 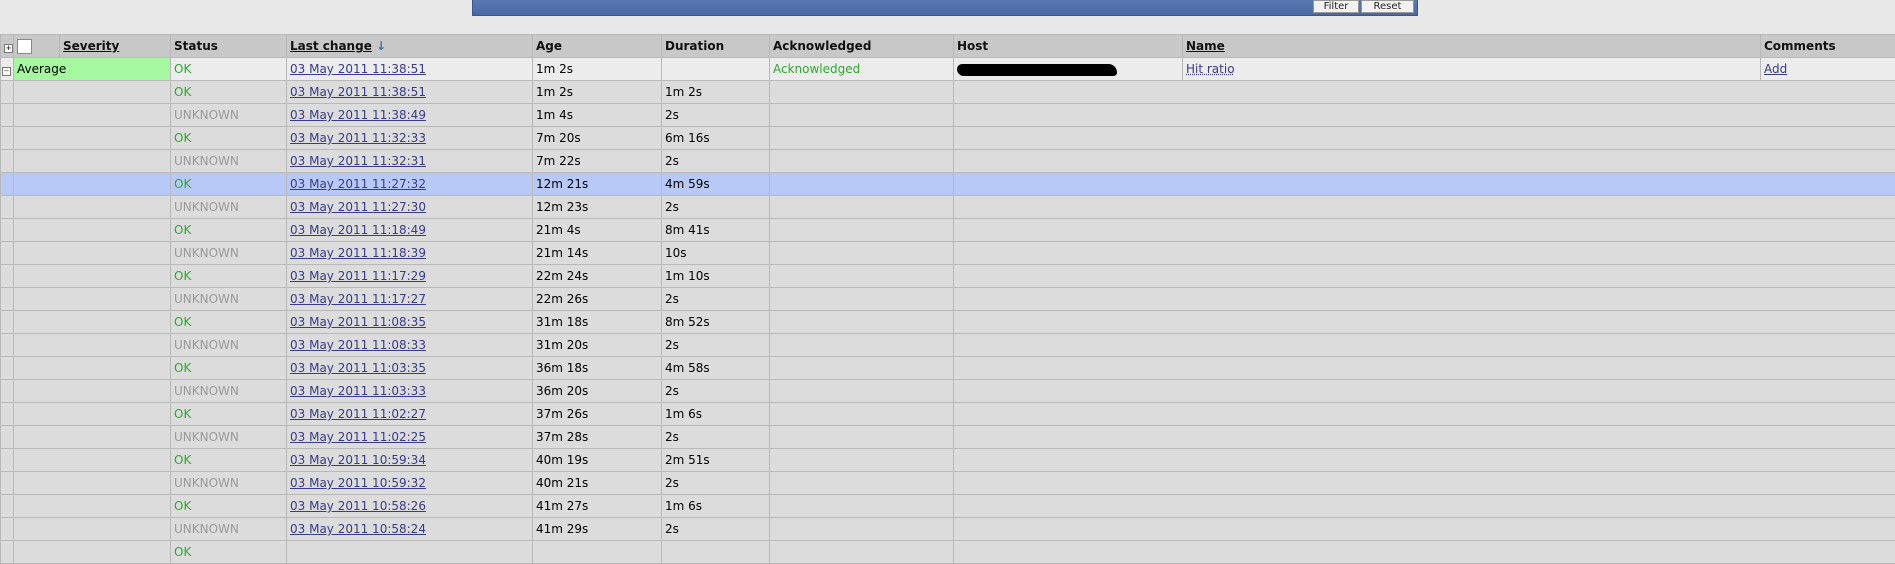 What do you see at coordinates (358, 230) in the screenshot?
I see `last-change-link: 03 May 2011 11:18:49` at bounding box center [358, 230].